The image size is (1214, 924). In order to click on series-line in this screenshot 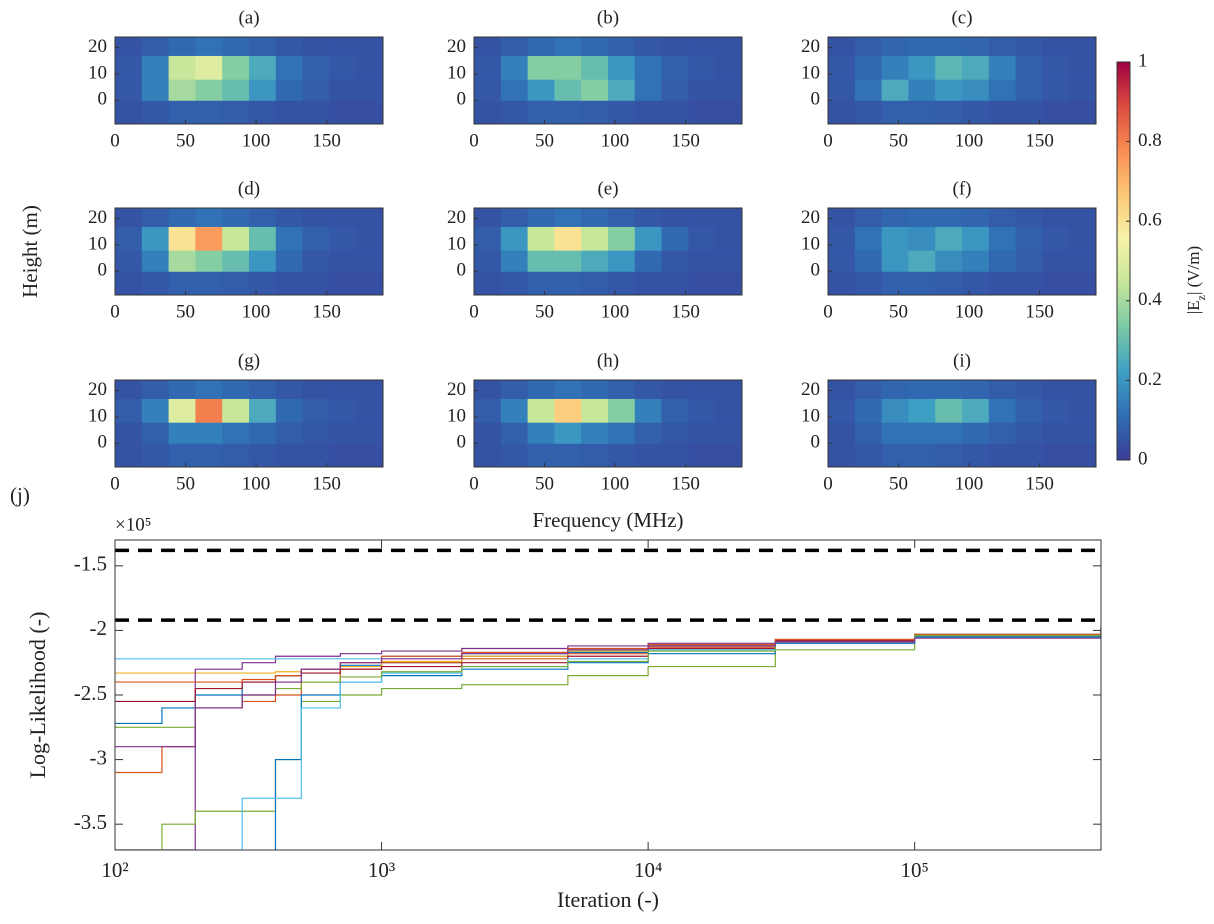, I will do `click(608, 689)`.